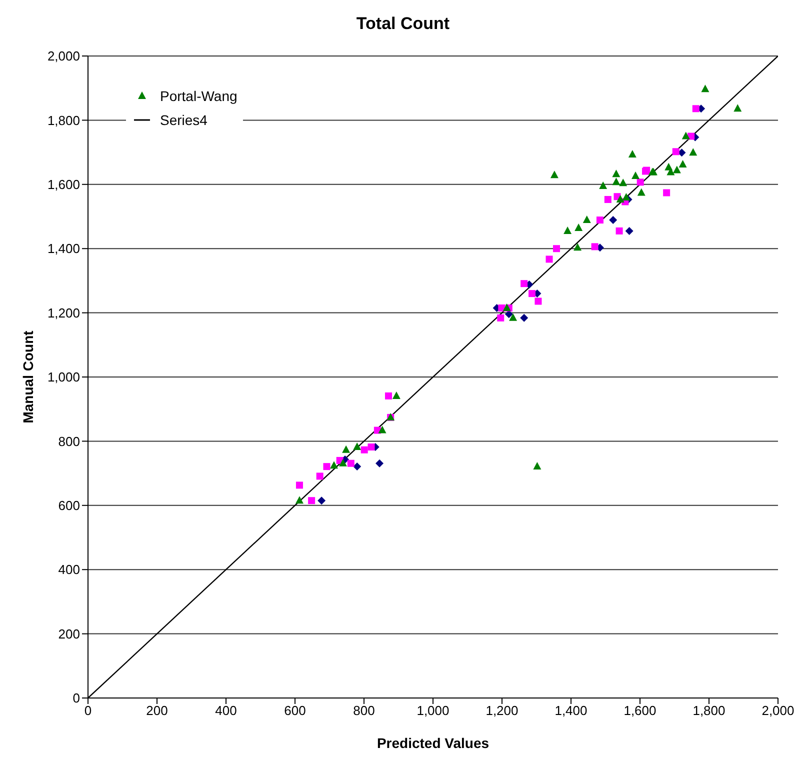 The image size is (795, 782). What do you see at coordinates (571, 710) in the screenshot?
I see `x-tick-label: 1,400` at bounding box center [571, 710].